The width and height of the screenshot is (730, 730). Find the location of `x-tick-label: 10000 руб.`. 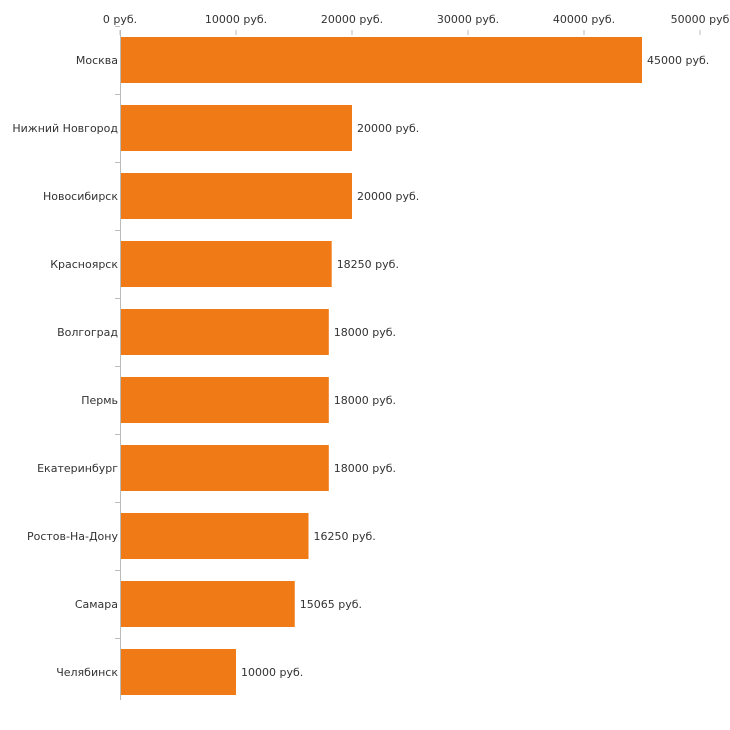

x-tick-label: 10000 руб. is located at coordinates (236, 19).